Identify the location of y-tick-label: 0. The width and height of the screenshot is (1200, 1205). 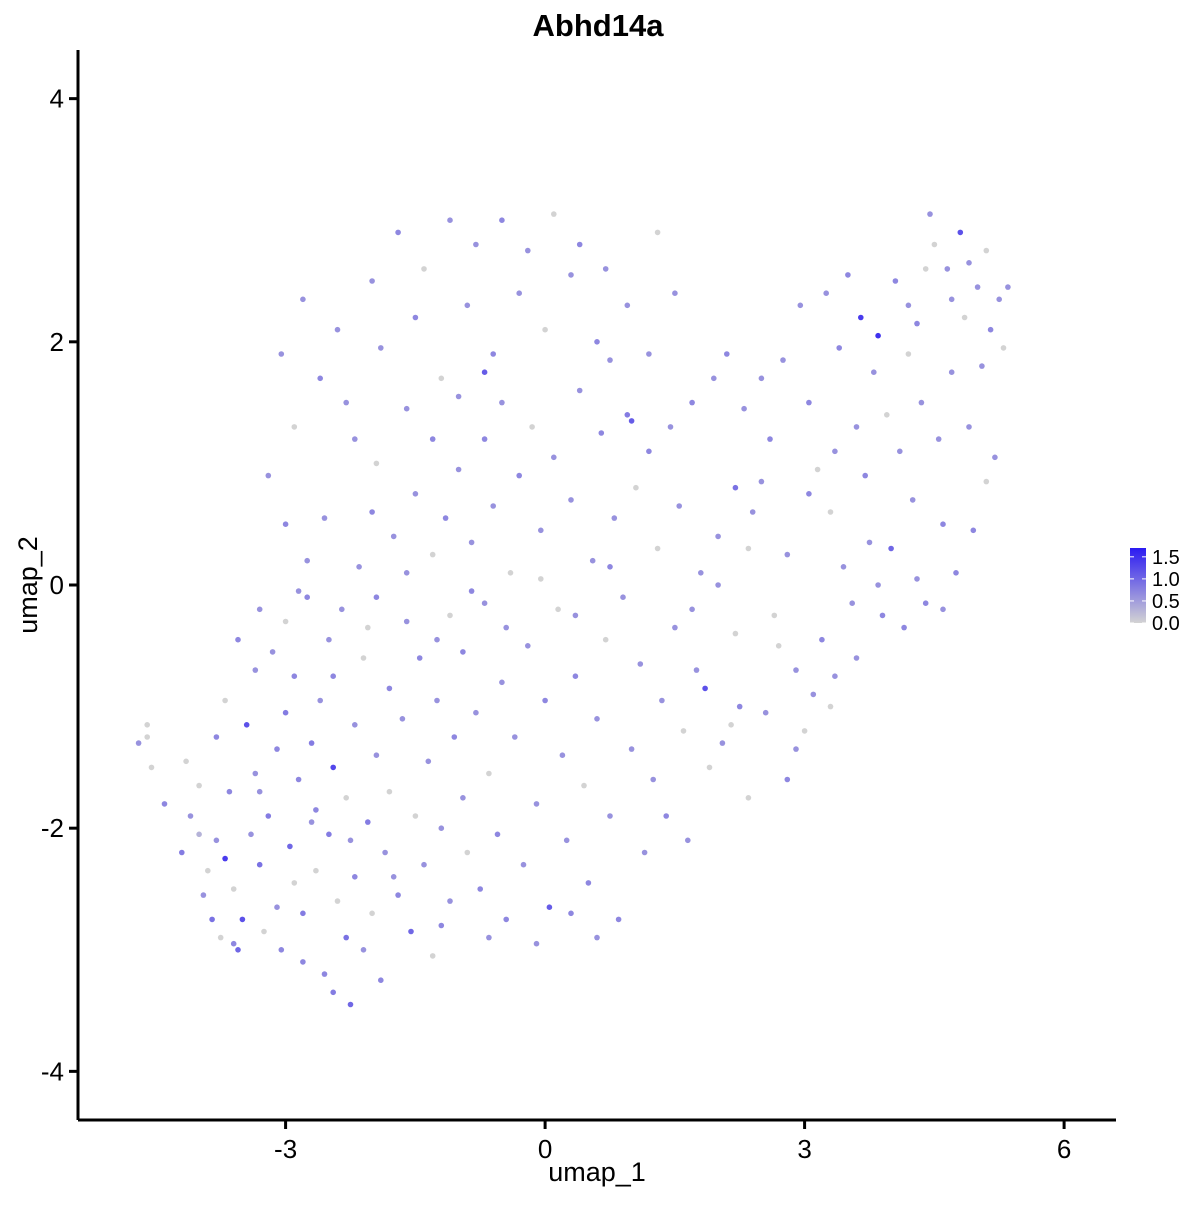
(57, 585).